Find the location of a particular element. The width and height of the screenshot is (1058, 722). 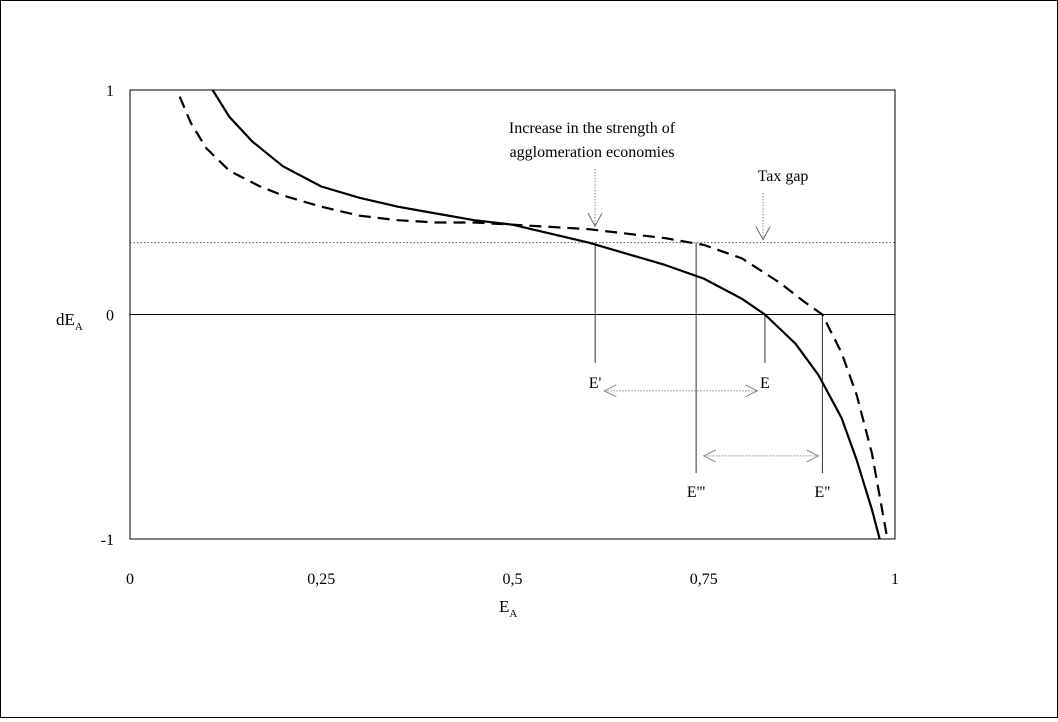

x-tick-label-1: 0,25 is located at coordinates (321, 579).